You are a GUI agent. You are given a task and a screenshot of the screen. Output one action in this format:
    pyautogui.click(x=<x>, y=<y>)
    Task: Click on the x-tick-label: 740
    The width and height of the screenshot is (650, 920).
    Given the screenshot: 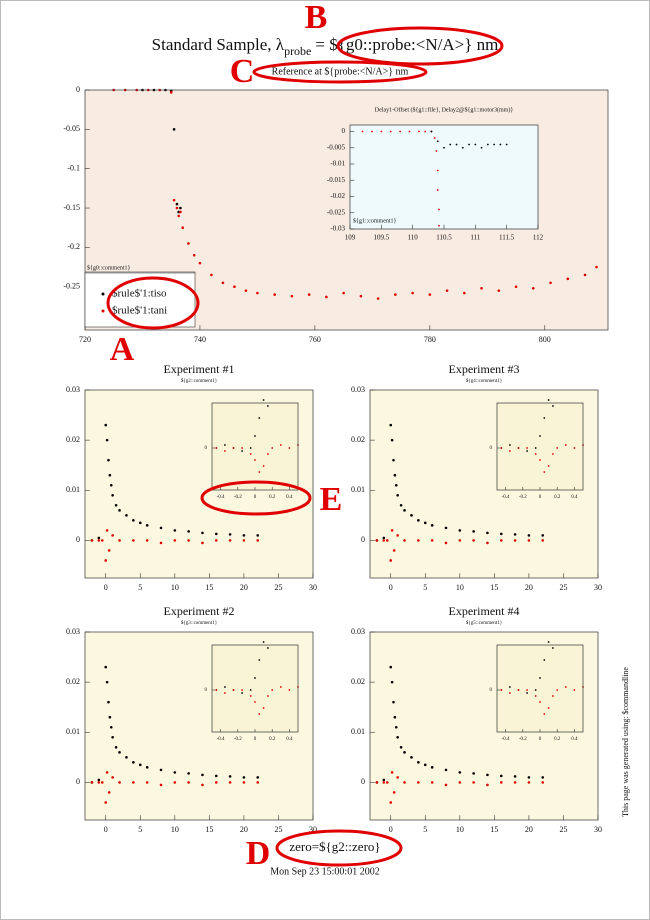 What is the action you would take?
    pyautogui.click(x=200, y=339)
    